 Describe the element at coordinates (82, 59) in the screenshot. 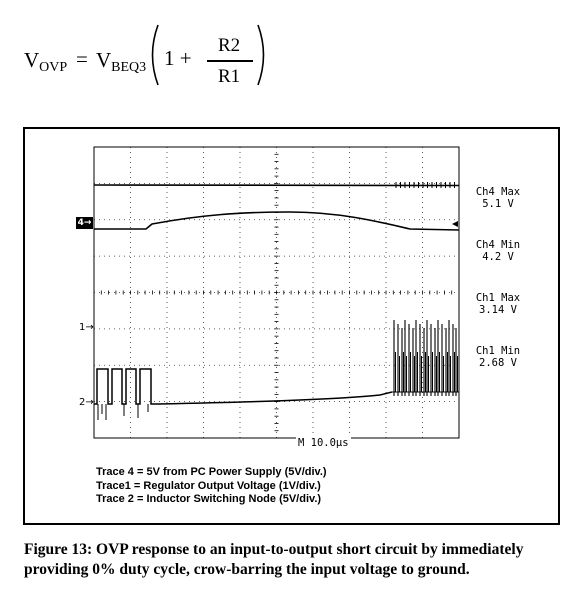

I see `equation-equals: =` at that location.